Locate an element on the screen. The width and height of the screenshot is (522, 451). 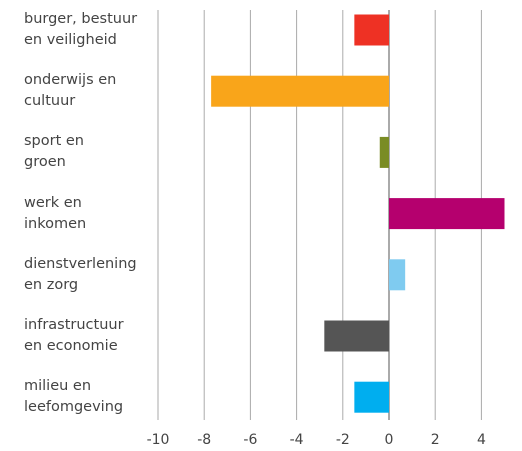
category-label: infrastructuur en economie is located at coordinates (74, 335).